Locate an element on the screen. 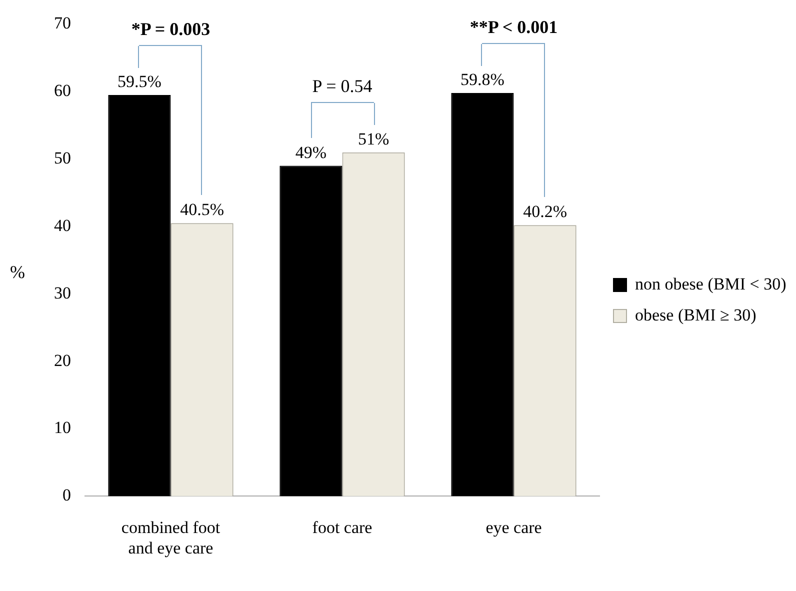 The image size is (796, 591). y-tick-label: 40 is located at coordinates (62, 225).